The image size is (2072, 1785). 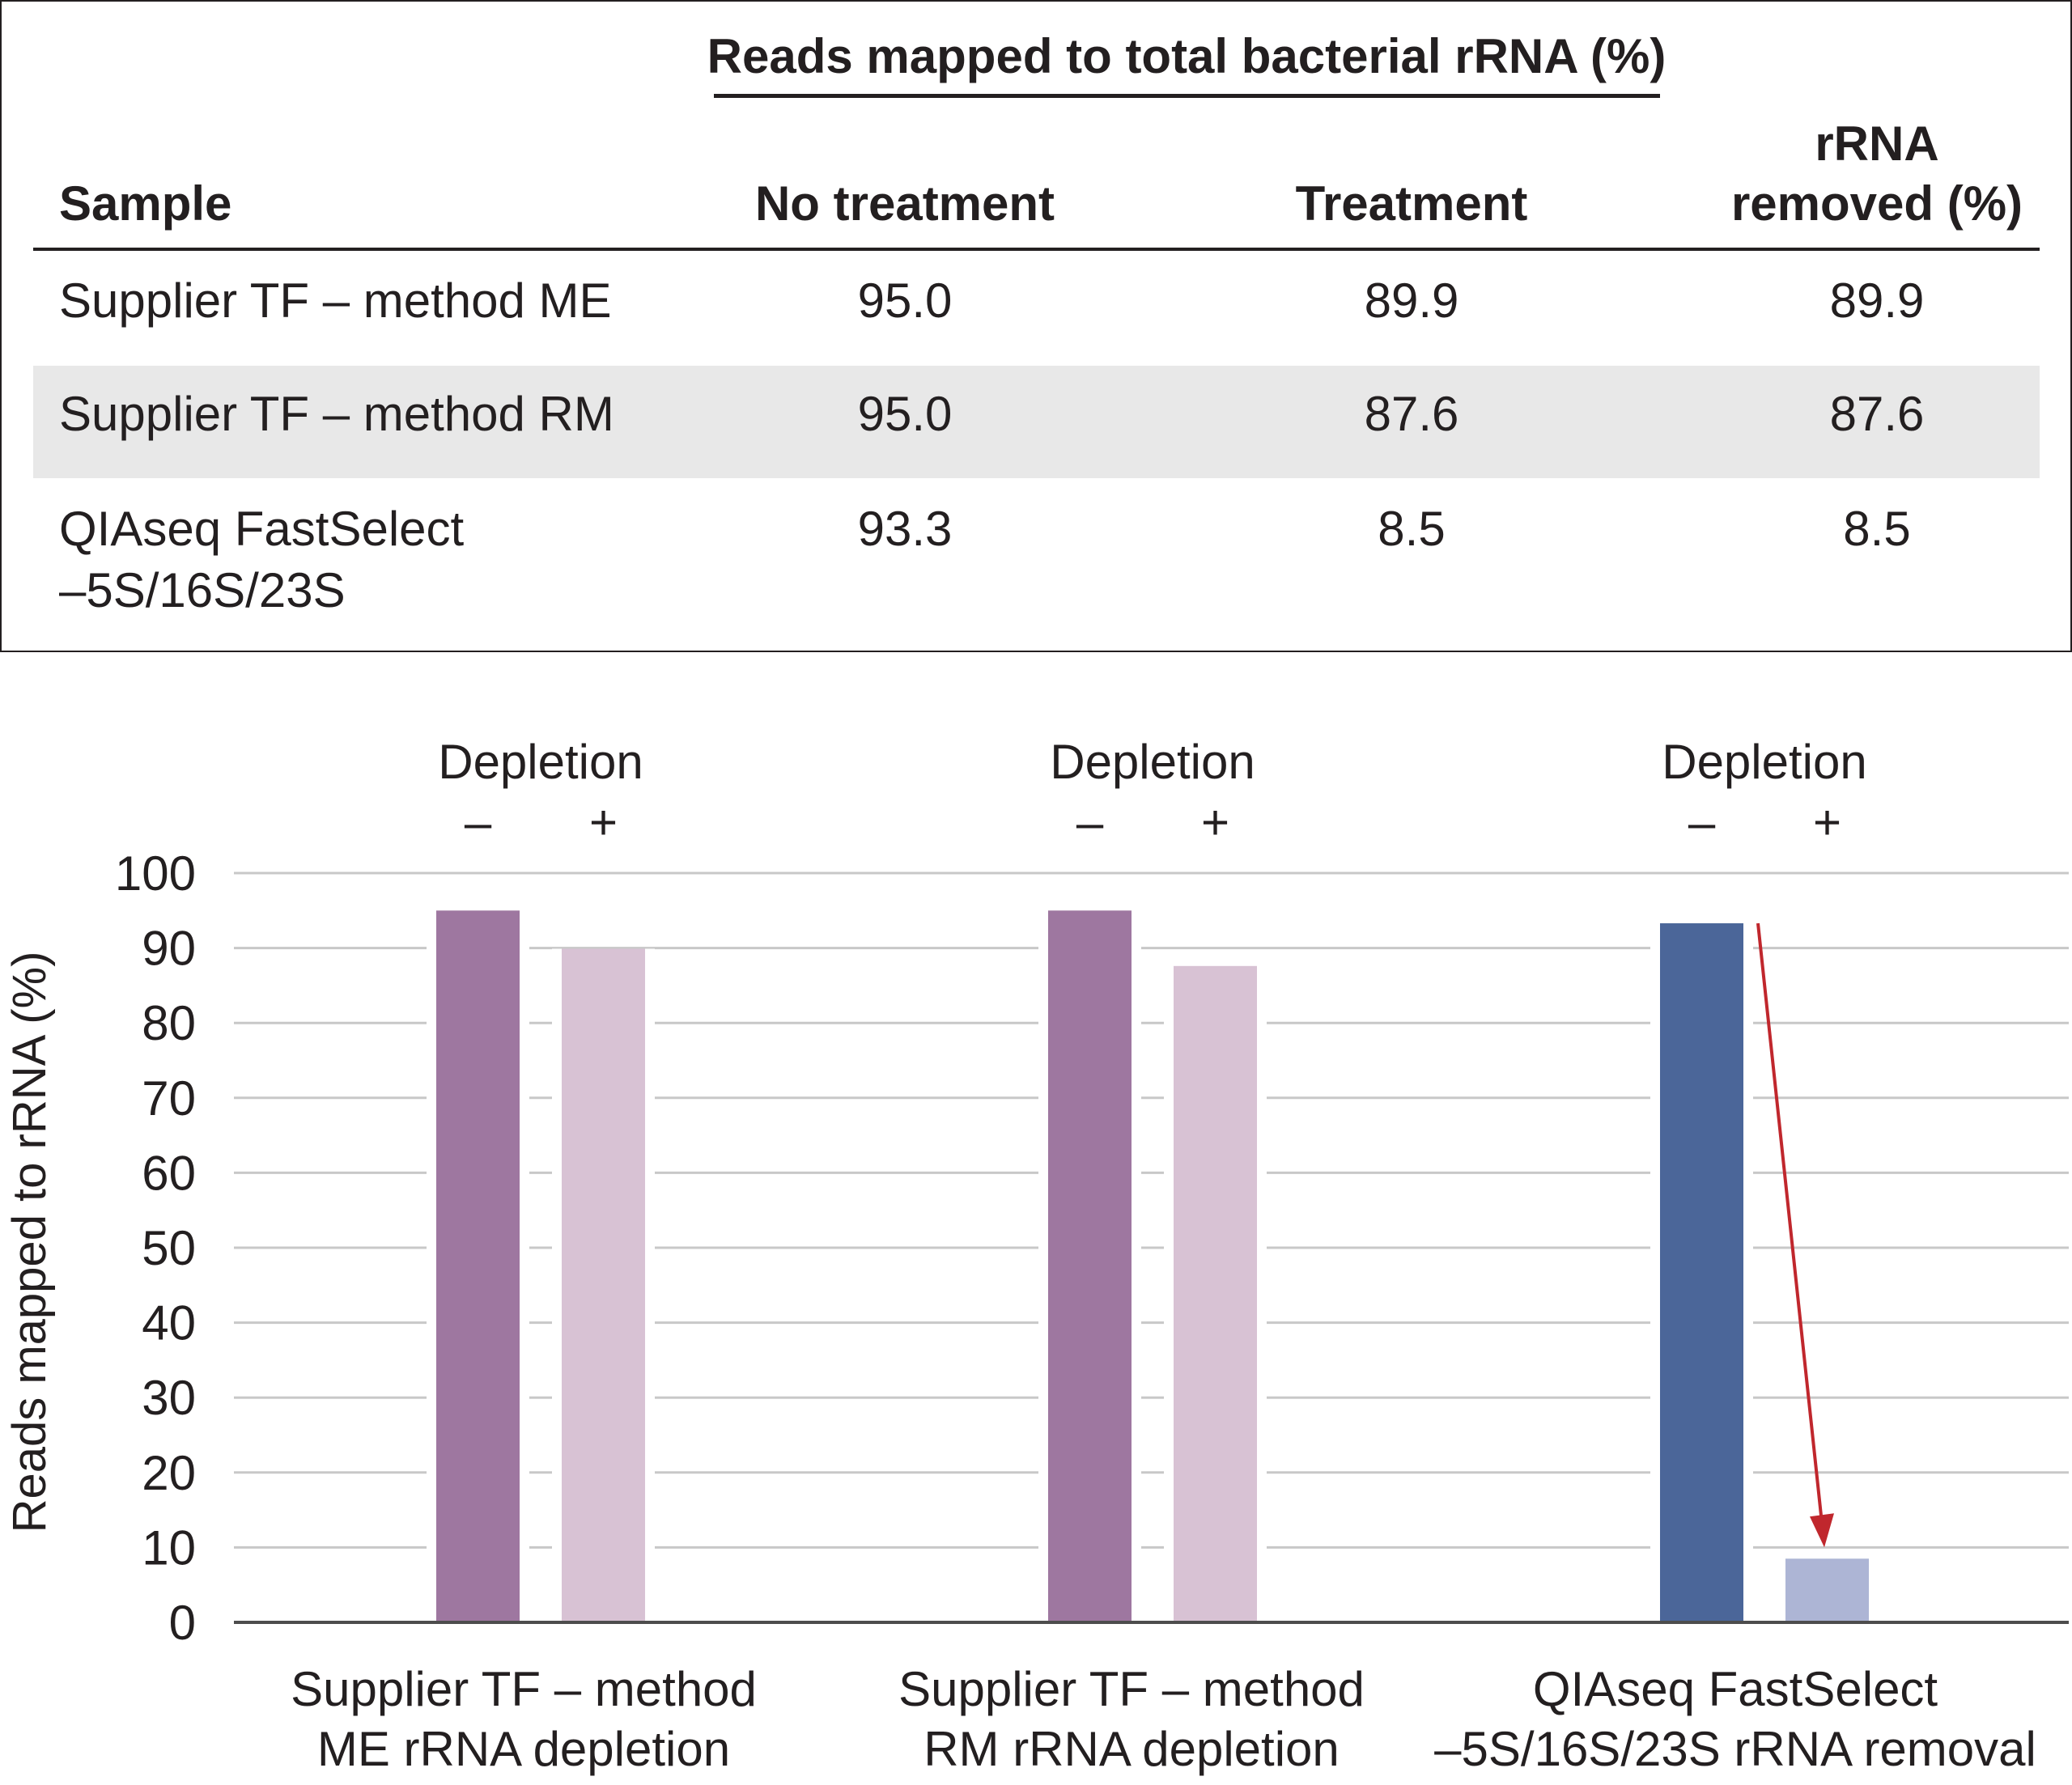 What do you see at coordinates (1877, 144) in the screenshot?
I see `col-header-rrna-removed-line1: rRNA` at bounding box center [1877, 144].